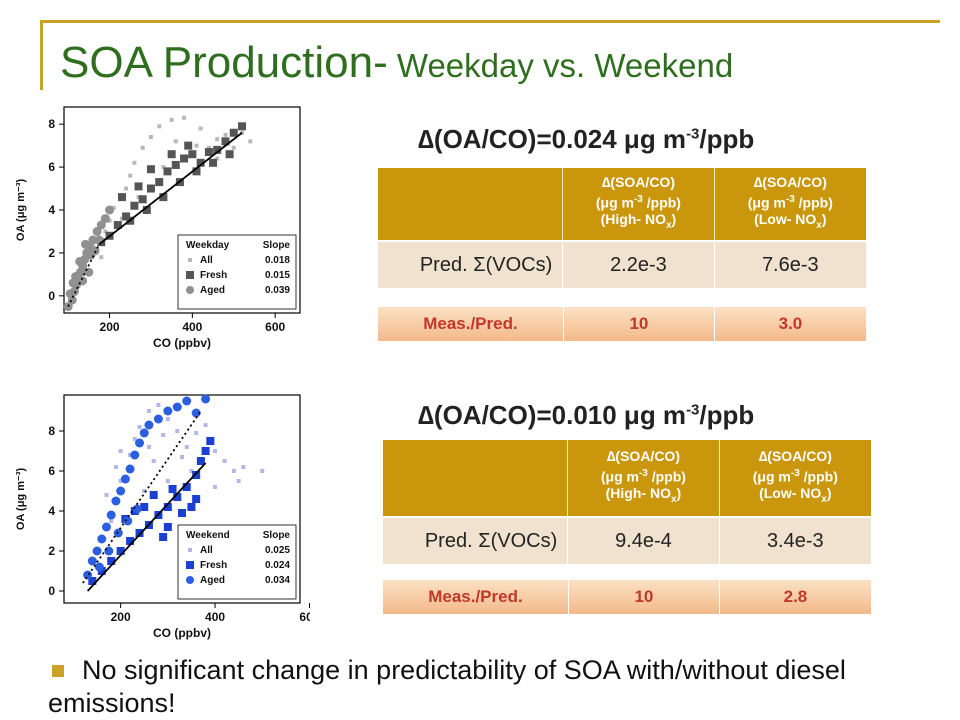  Describe the element at coordinates (21, 499) in the screenshot. I see `weekend-ylabel: OA (μg m⁻³)` at that location.